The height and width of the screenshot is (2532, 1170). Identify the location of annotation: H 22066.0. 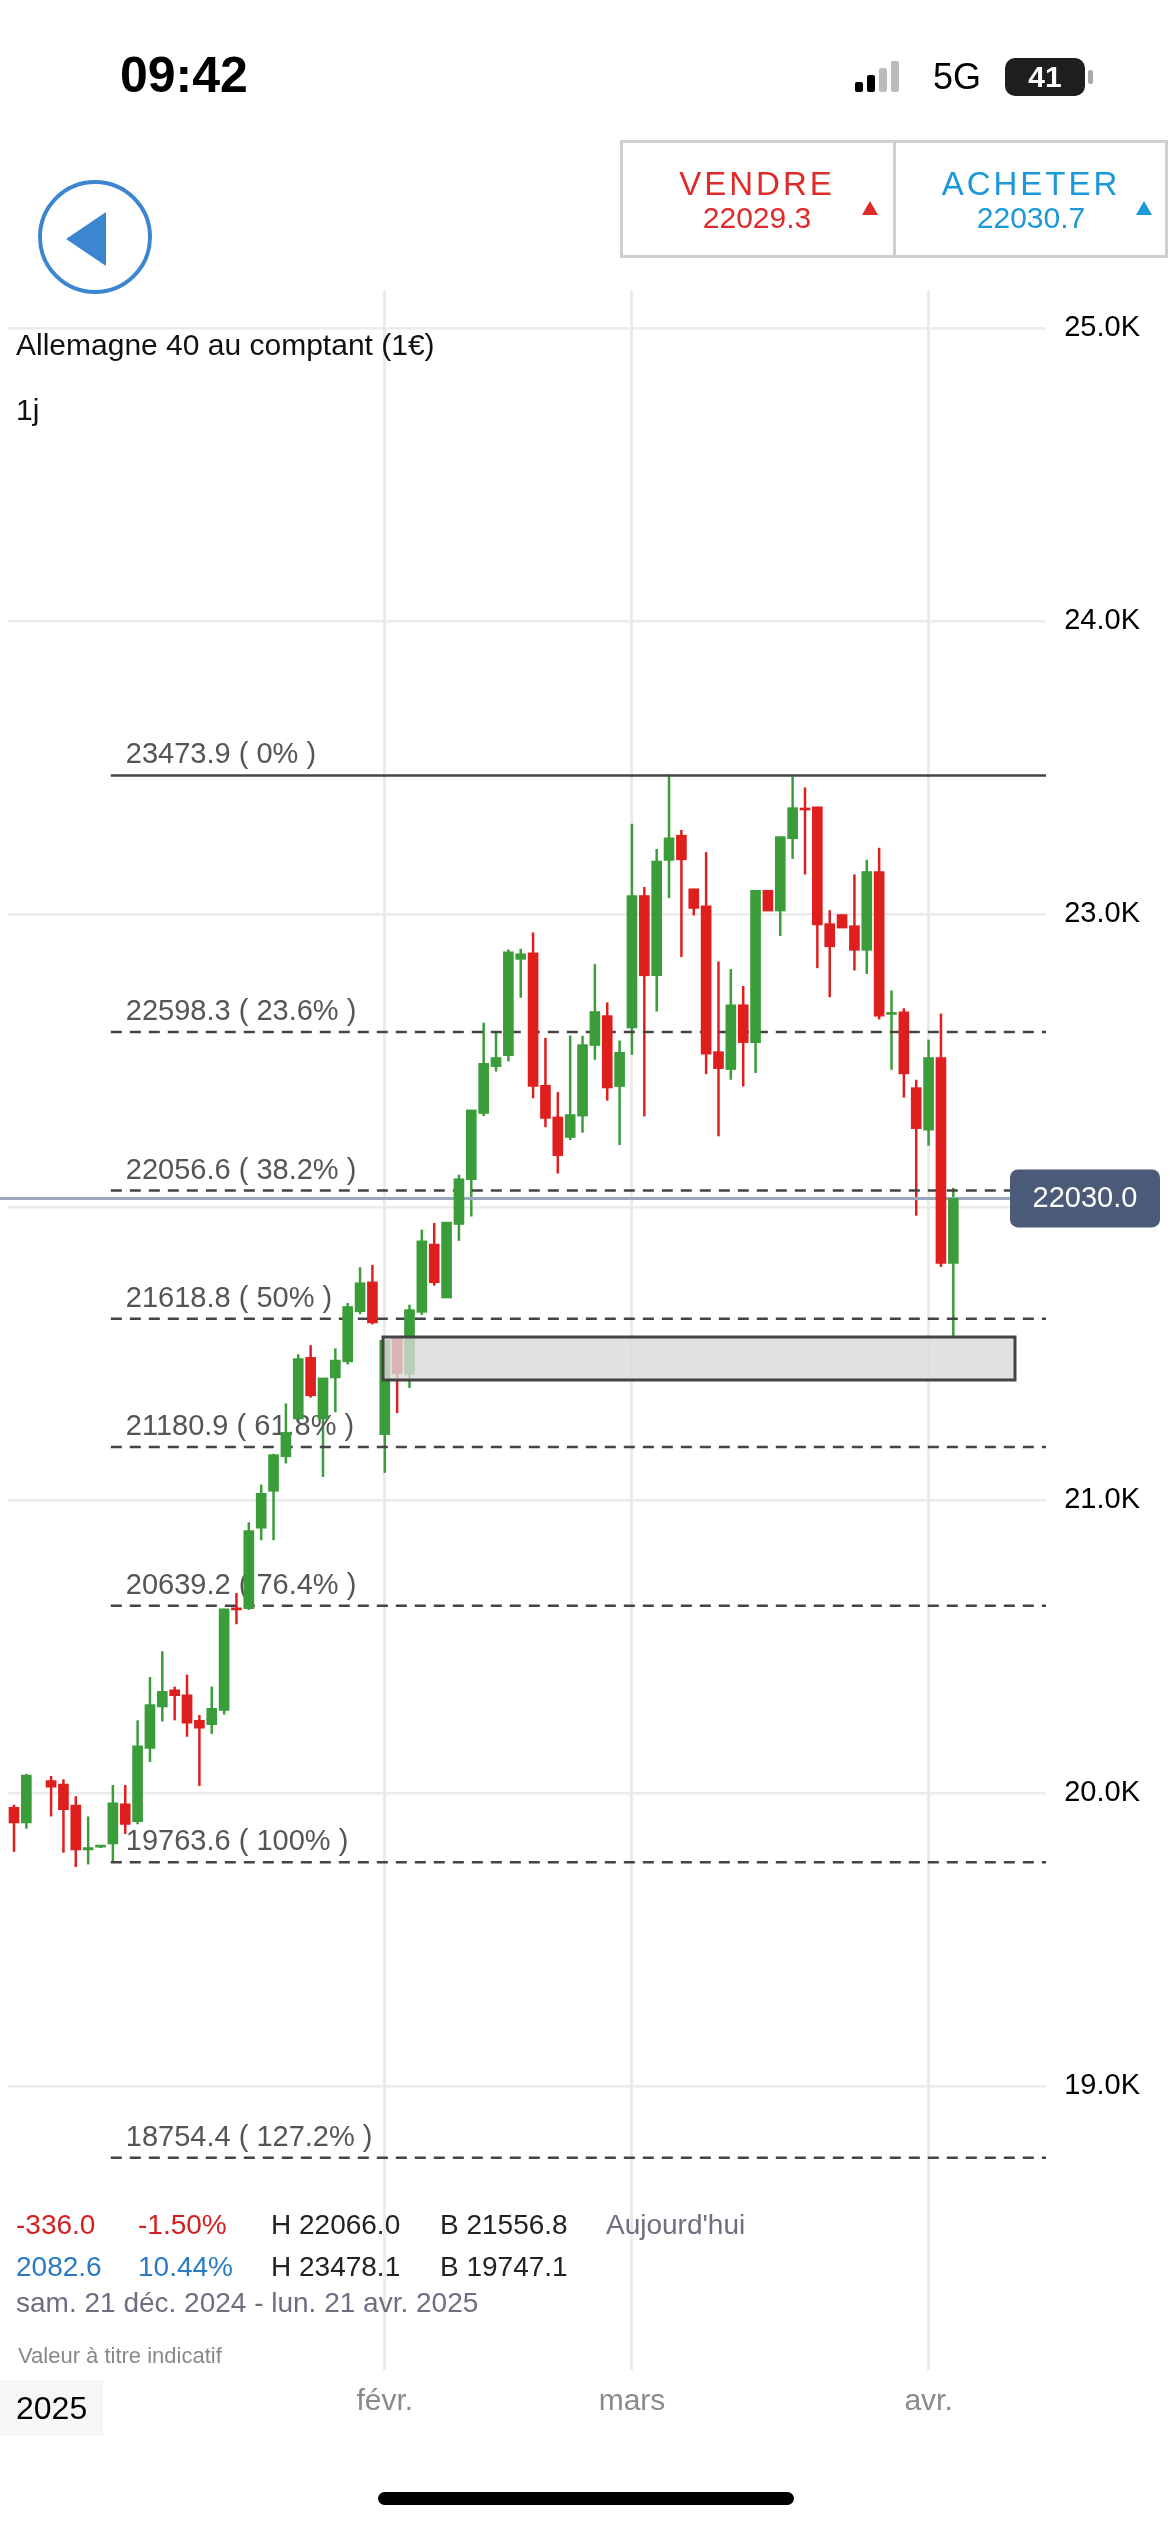
(336, 2224).